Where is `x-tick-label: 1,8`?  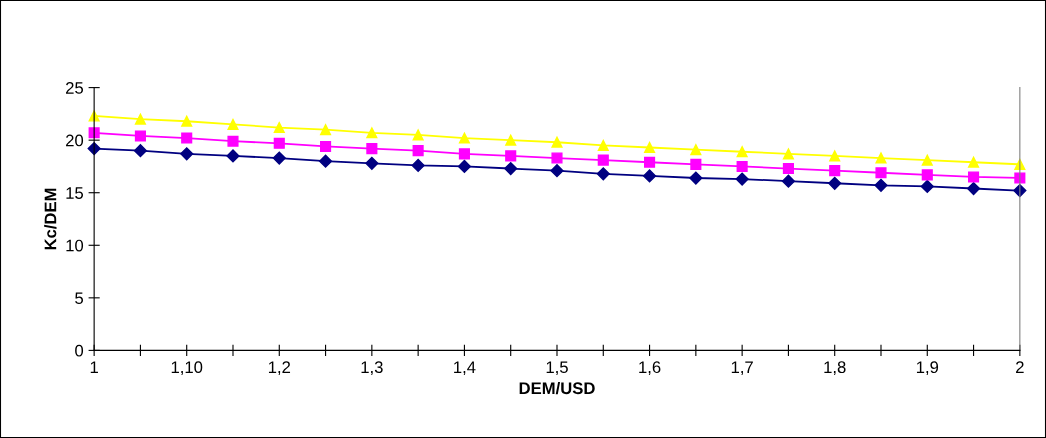
x-tick-label: 1,8 is located at coordinates (835, 368).